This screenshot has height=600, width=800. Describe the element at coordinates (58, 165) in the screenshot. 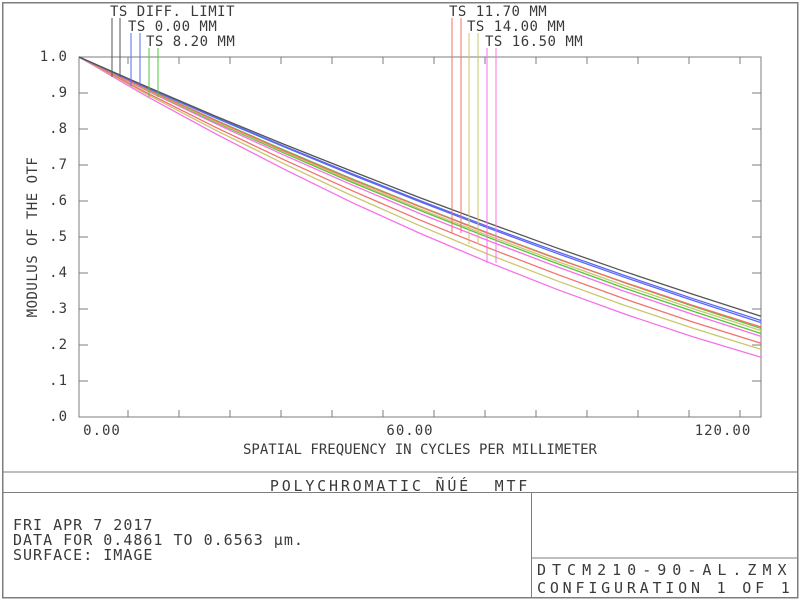

I see `y-tick-label: .7` at that location.